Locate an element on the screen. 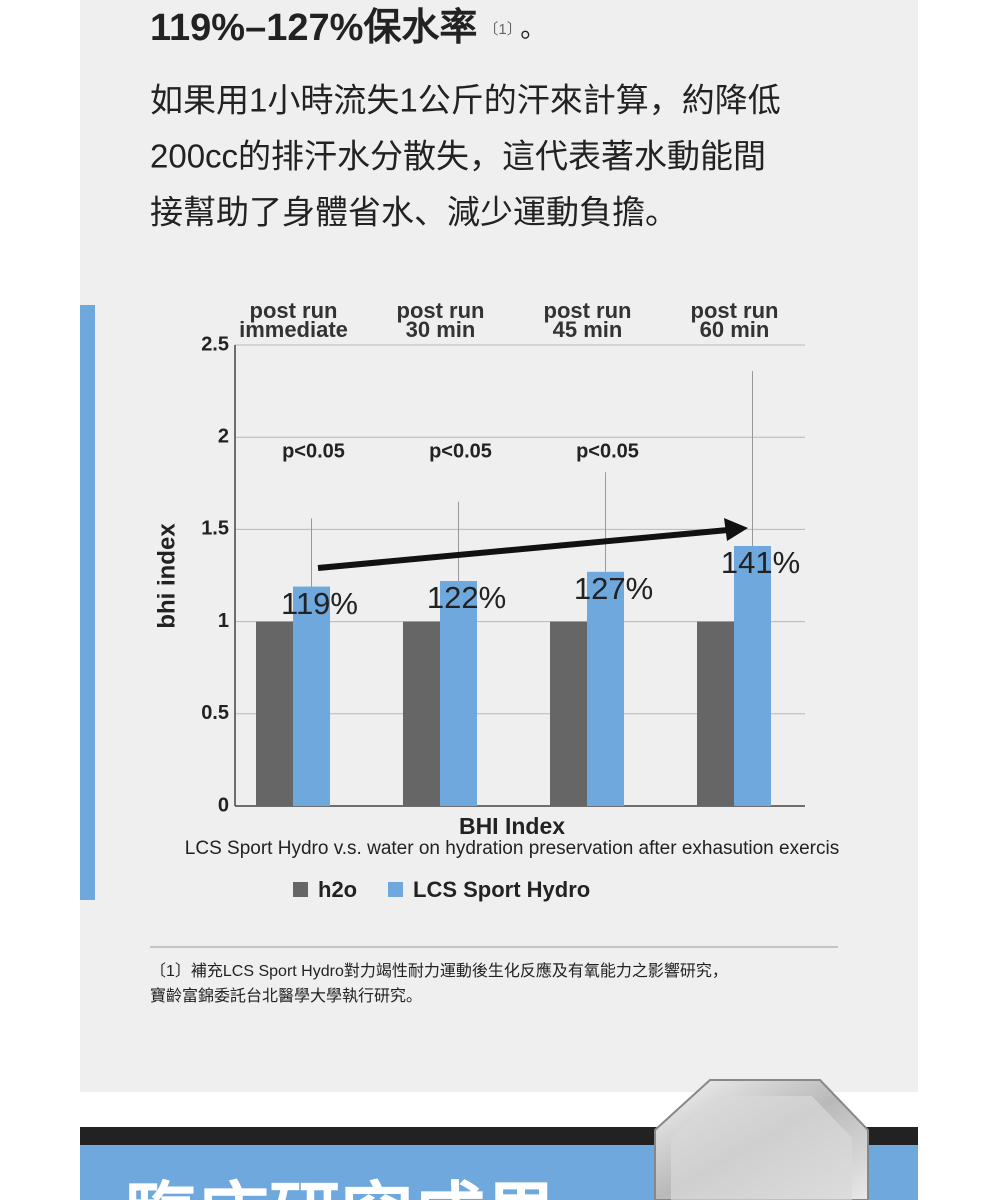 The width and height of the screenshot is (1000, 1200). y-tick-label: 0.5 is located at coordinates (215, 713).